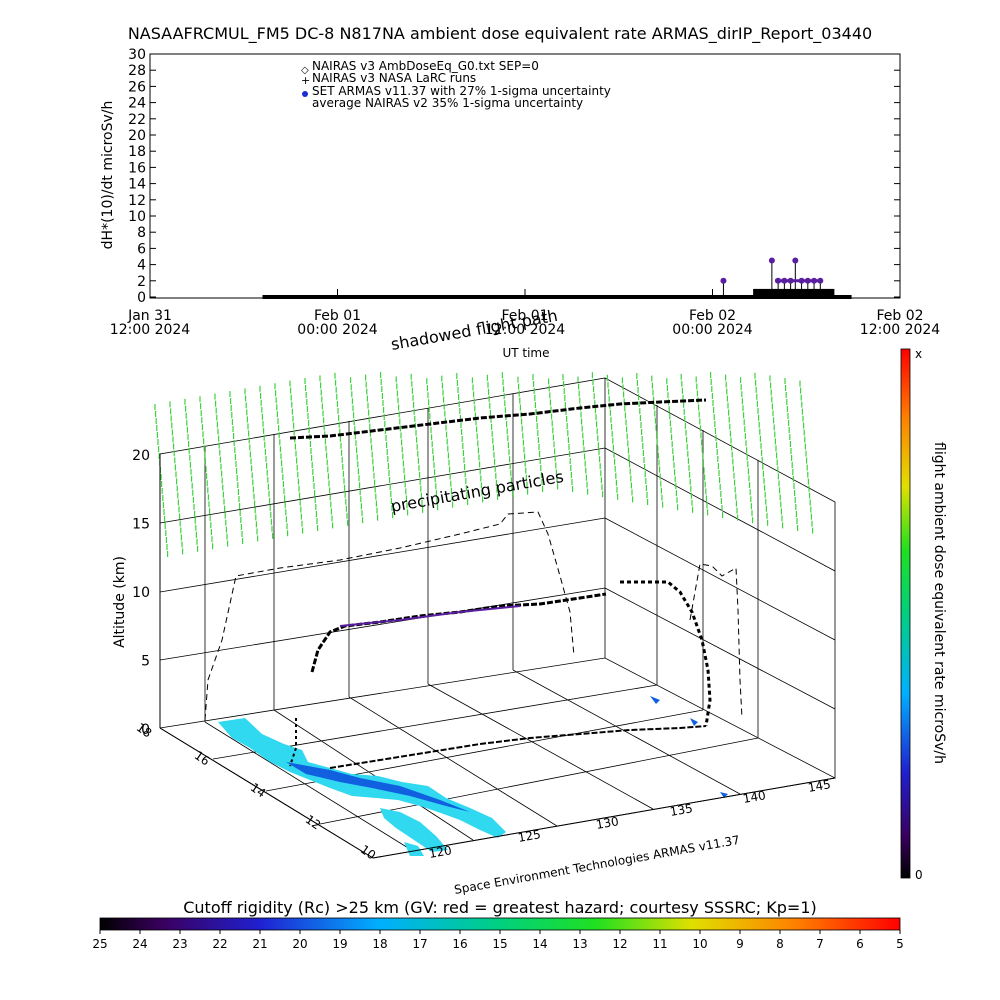 The image size is (1000, 1000). Describe the element at coordinates (459, 944) in the screenshot. I see `rigidity-tick-label: 16` at that location.